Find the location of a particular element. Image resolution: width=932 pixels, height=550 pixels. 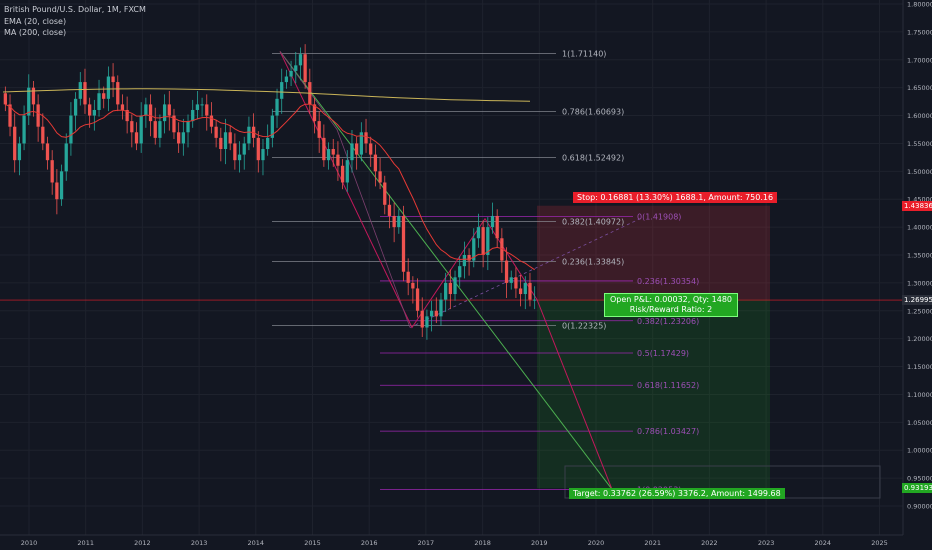

symbol-title: British Pound/U.S. Dollar, 1M, FXCM is located at coordinates (75, 9).